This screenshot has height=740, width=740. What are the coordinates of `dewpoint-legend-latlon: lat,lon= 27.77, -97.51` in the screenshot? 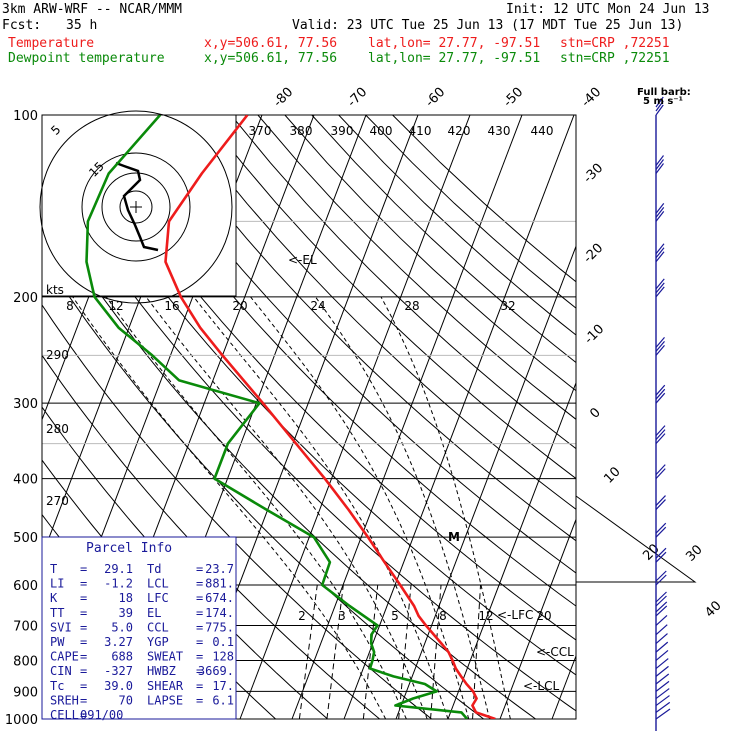 It's located at (454, 58).